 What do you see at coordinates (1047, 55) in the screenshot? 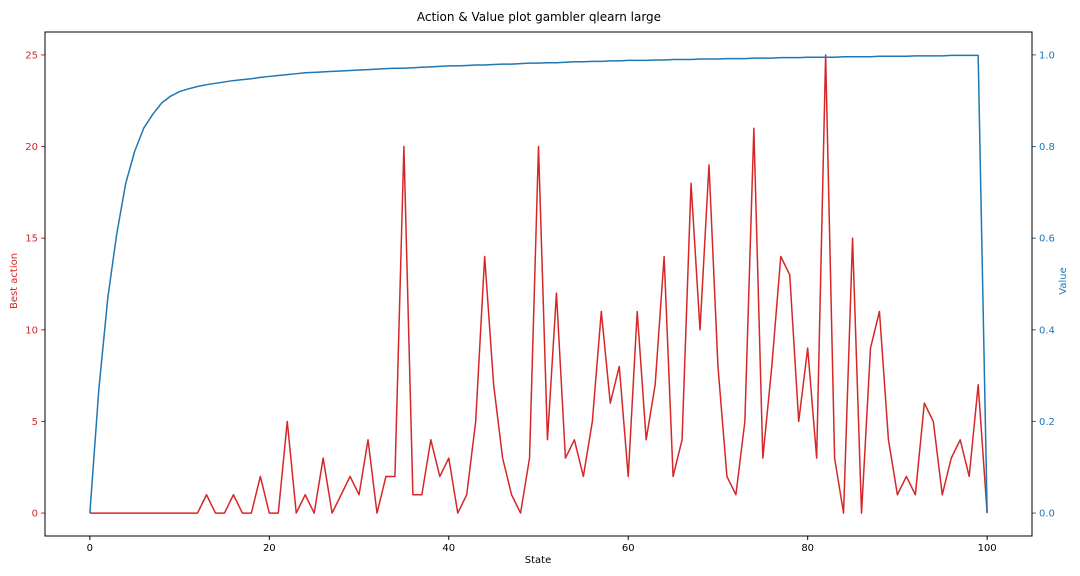
I see `right-y-tick-label: 1.0` at bounding box center [1047, 55].